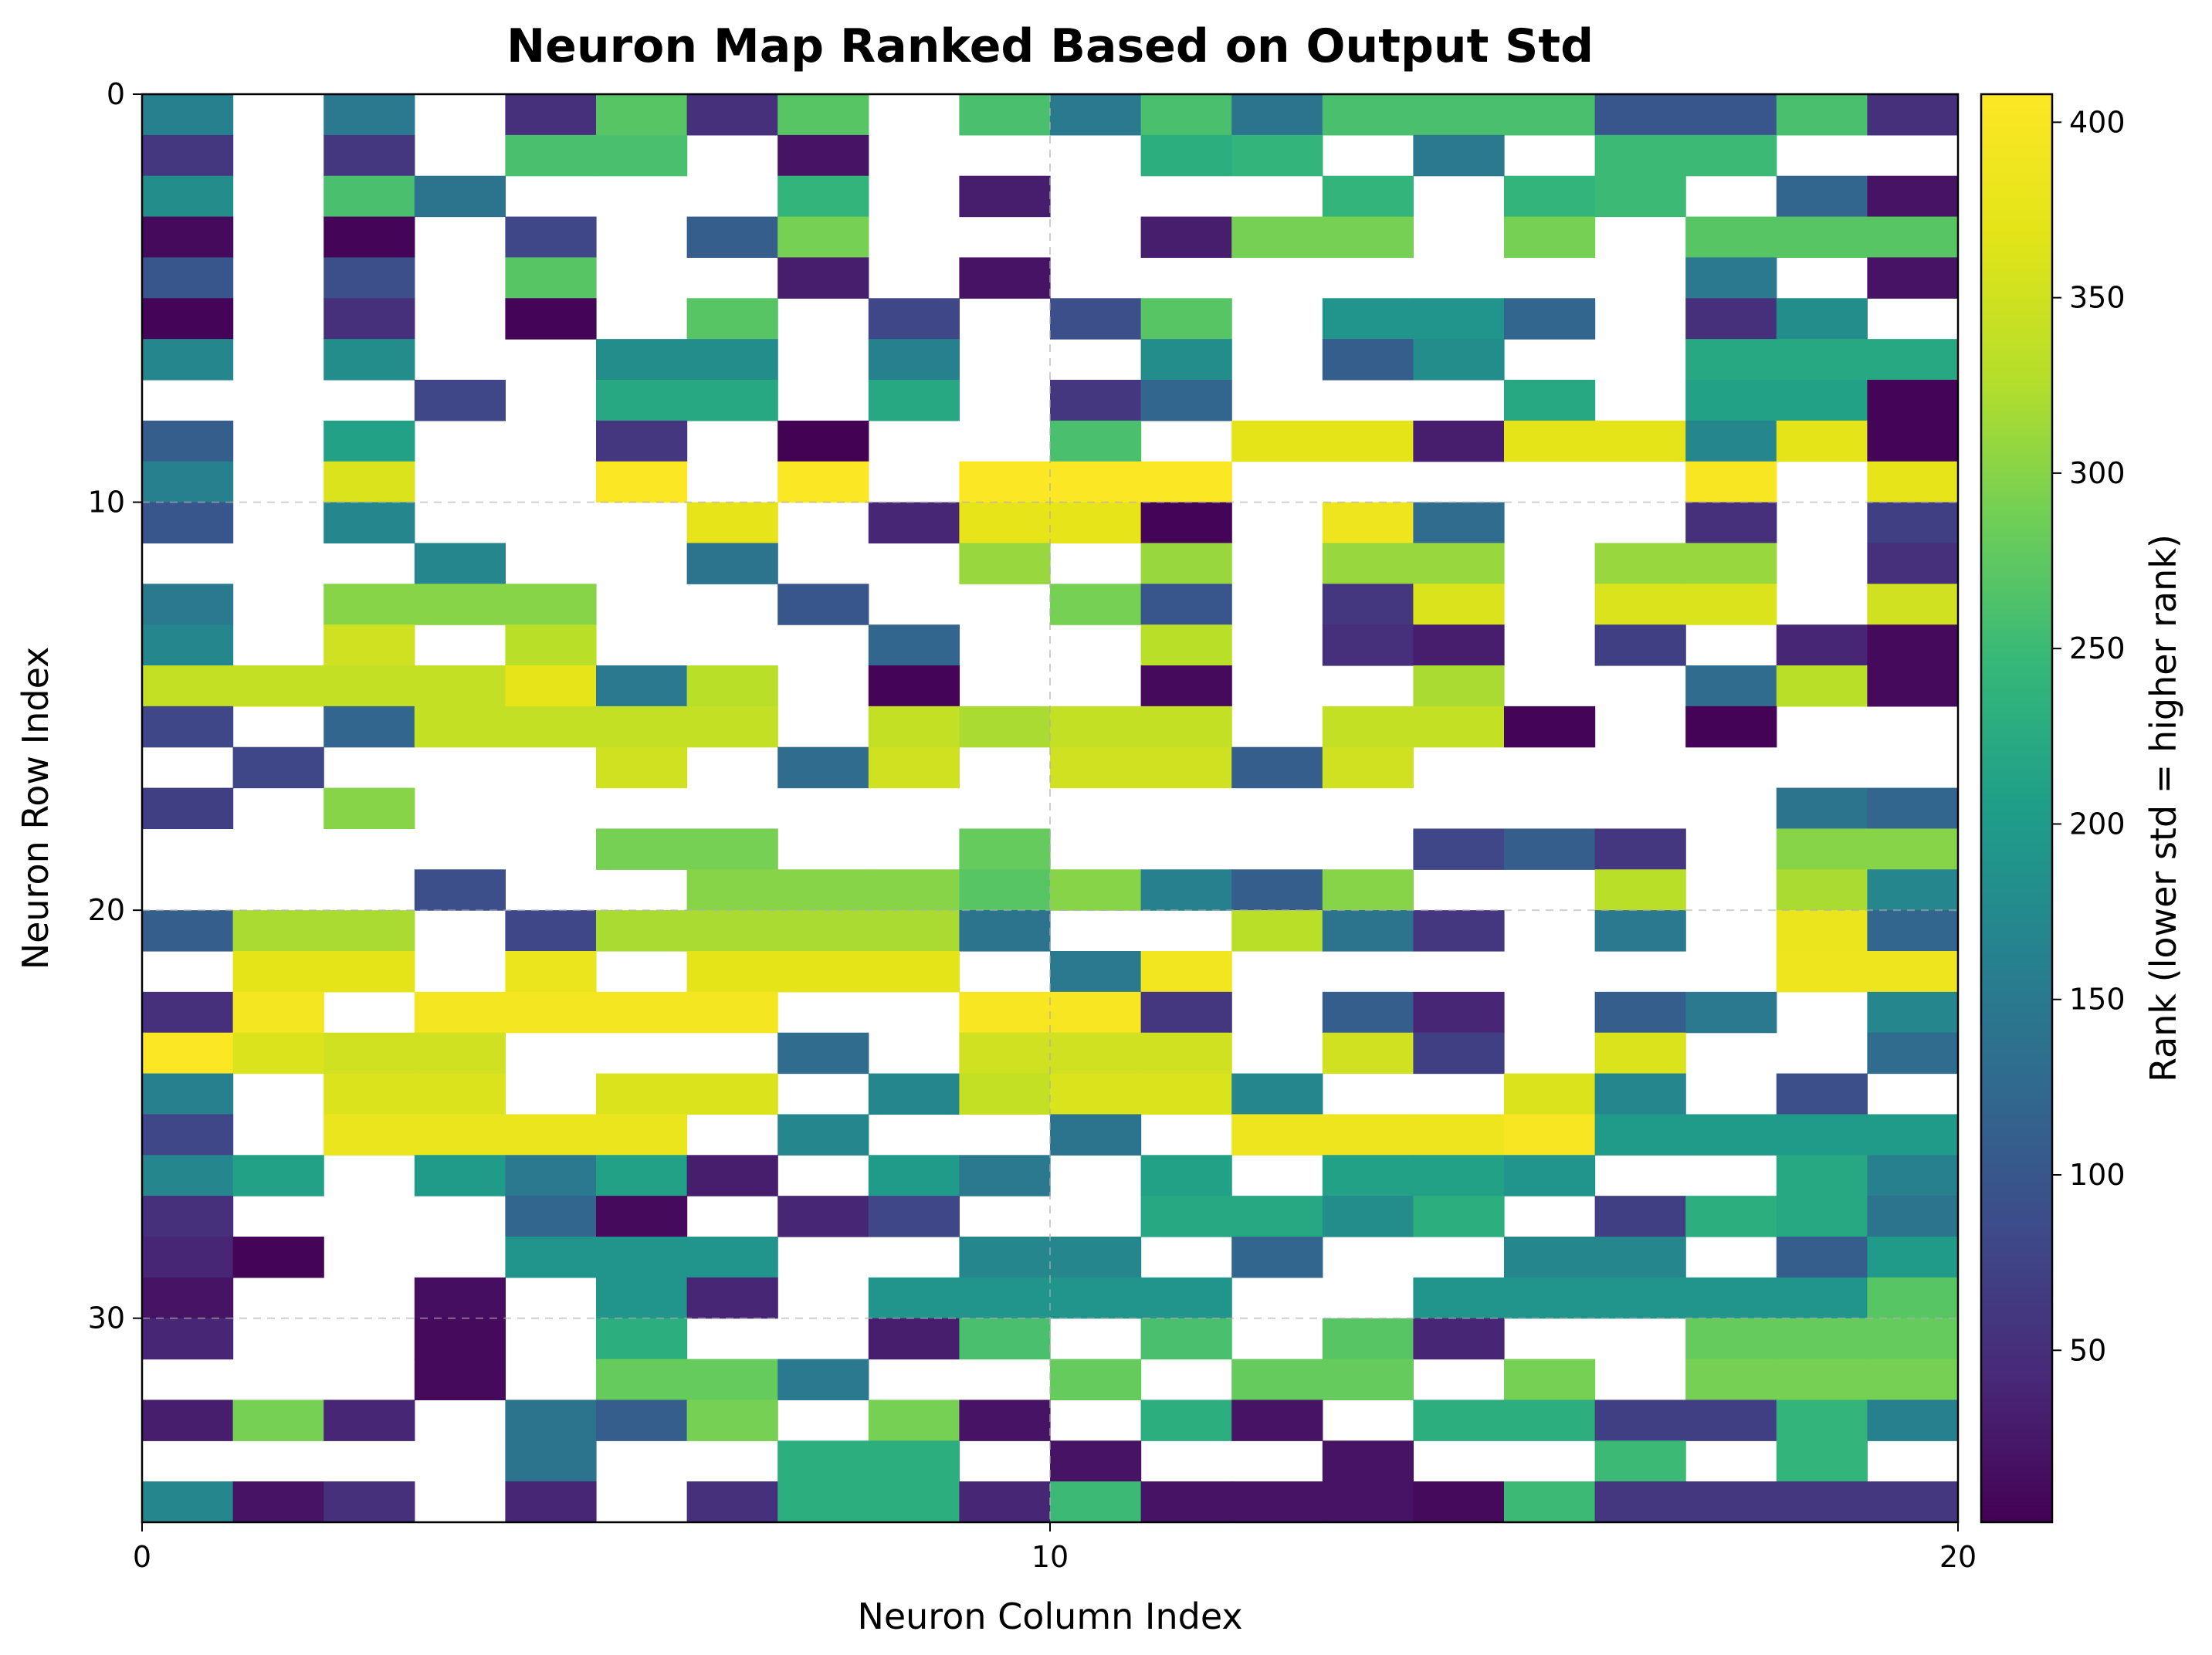  What do you see at coordinates (2087, 1350) in the screenshot?
I see `colorbar-tick-label: 50` at bounding box center [2087, 1350].